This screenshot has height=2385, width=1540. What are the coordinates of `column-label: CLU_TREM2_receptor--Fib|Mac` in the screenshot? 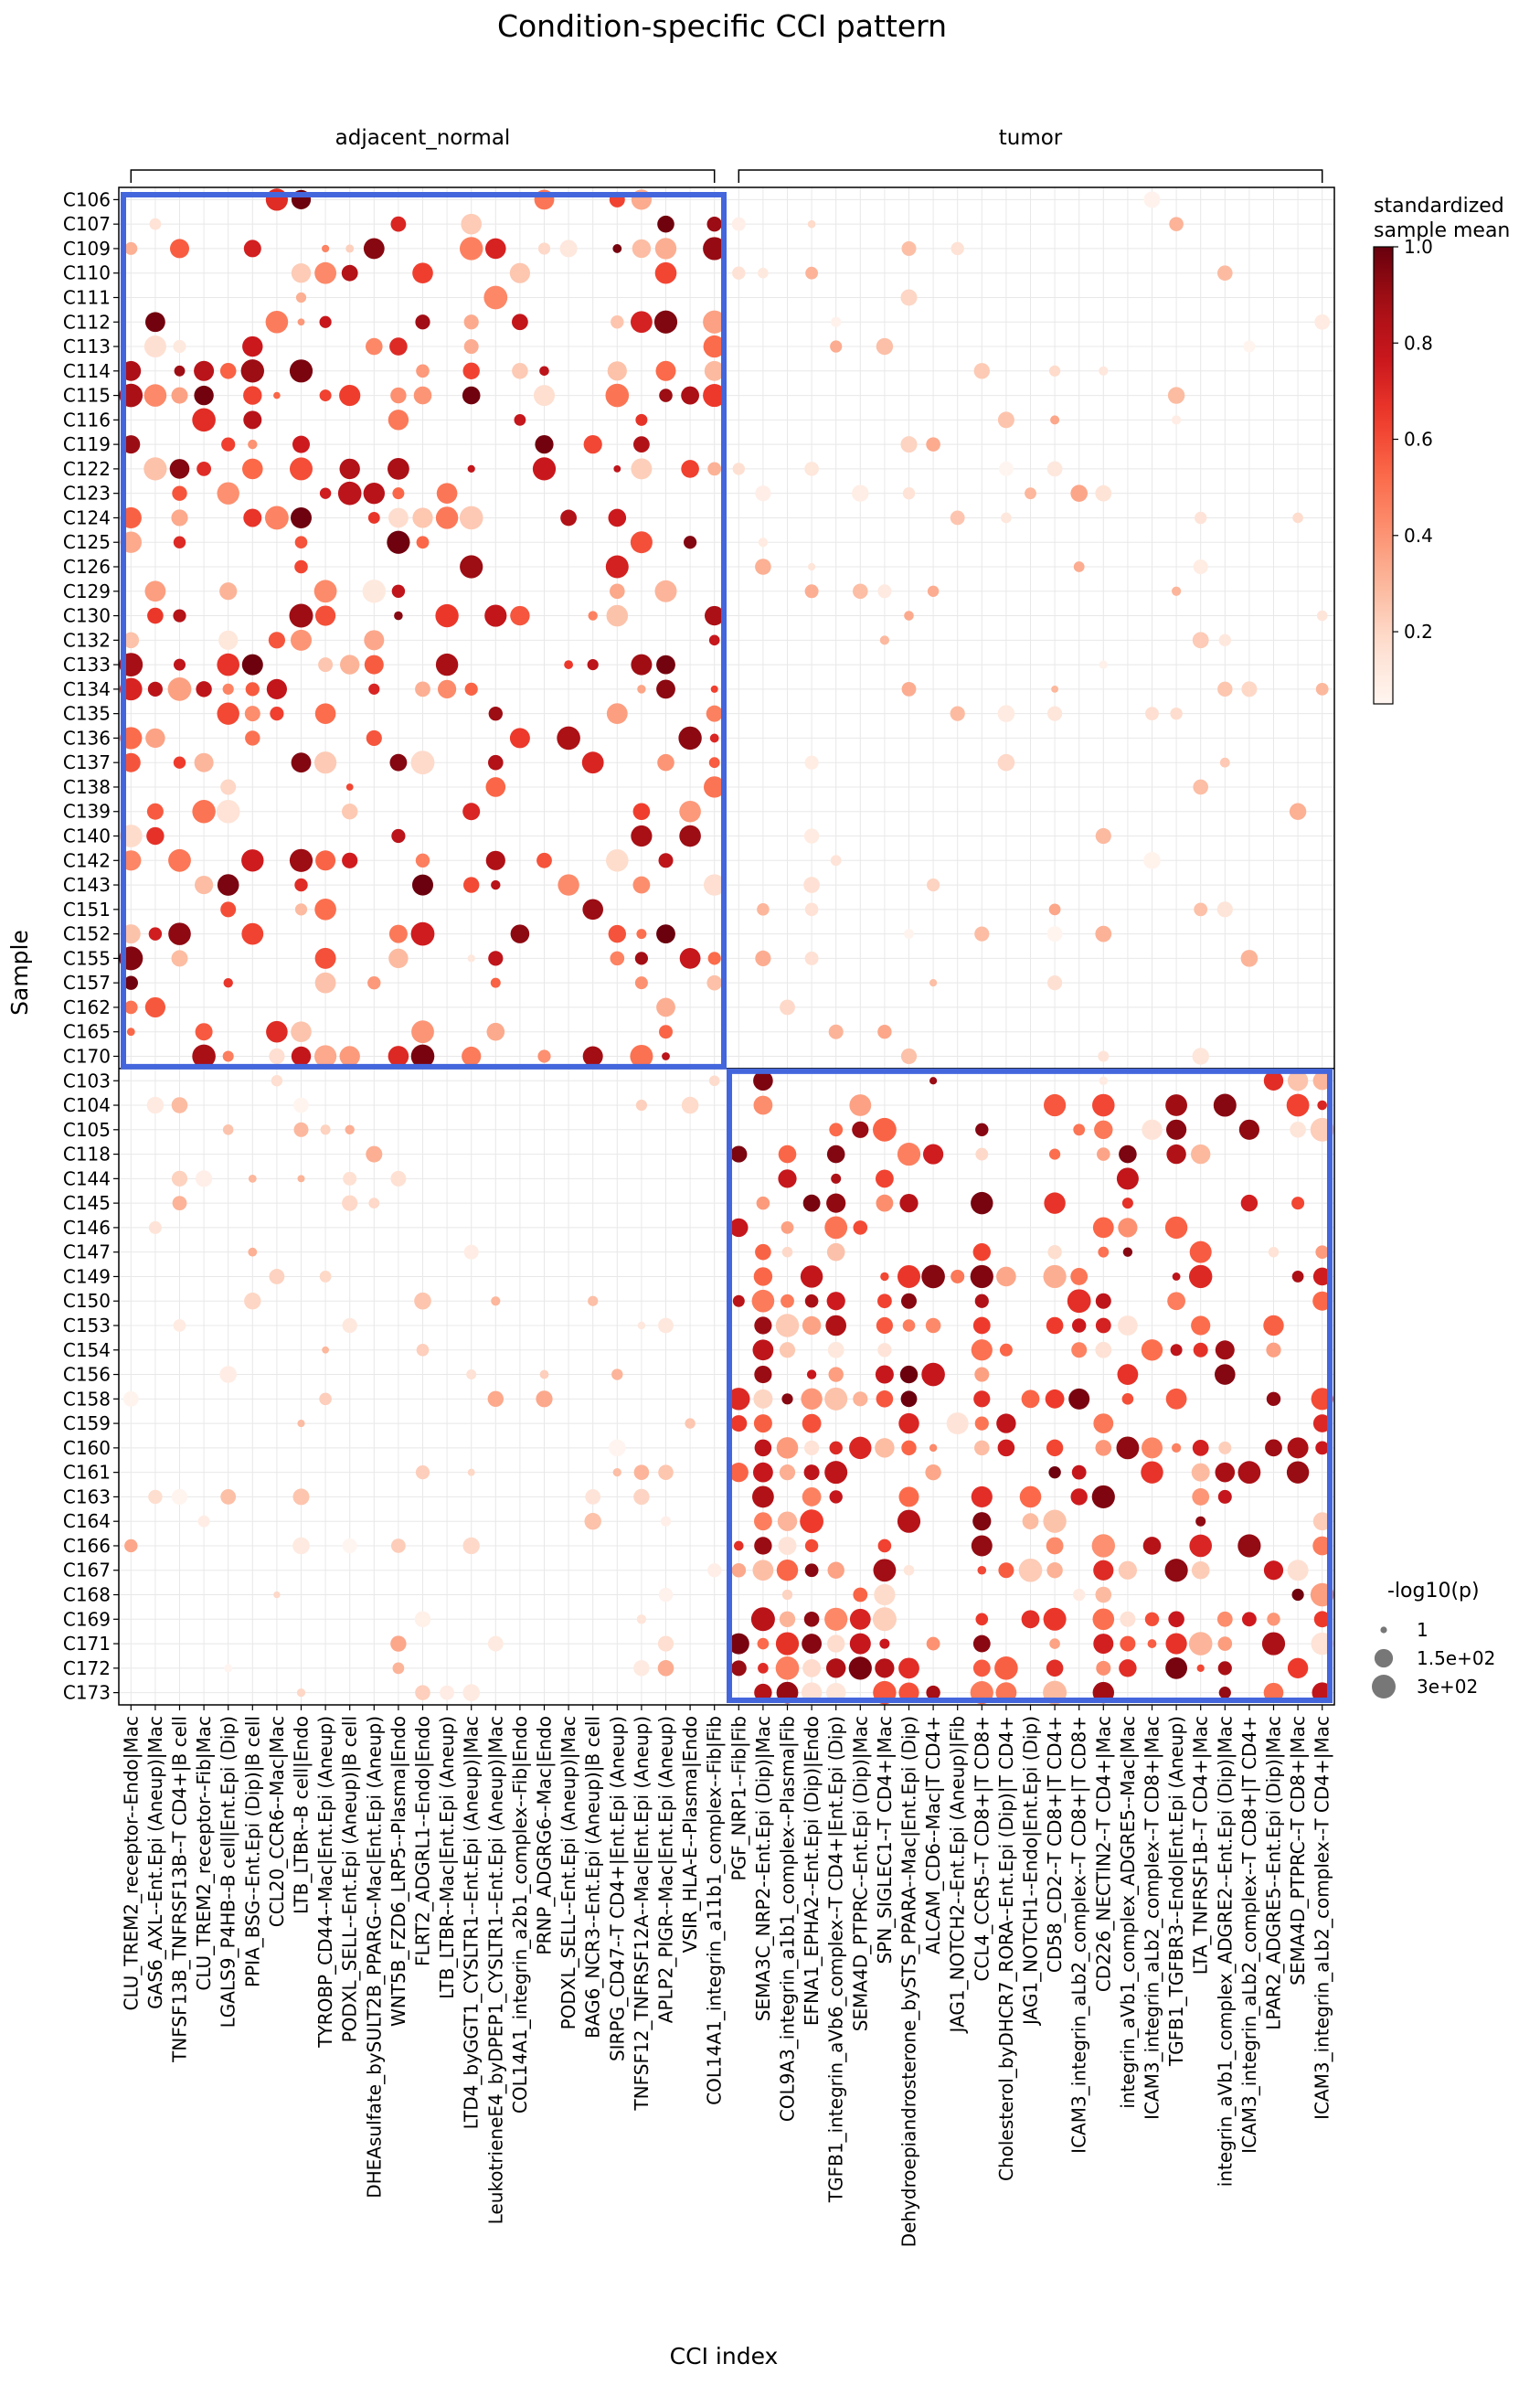 It's located at (204, 1853).